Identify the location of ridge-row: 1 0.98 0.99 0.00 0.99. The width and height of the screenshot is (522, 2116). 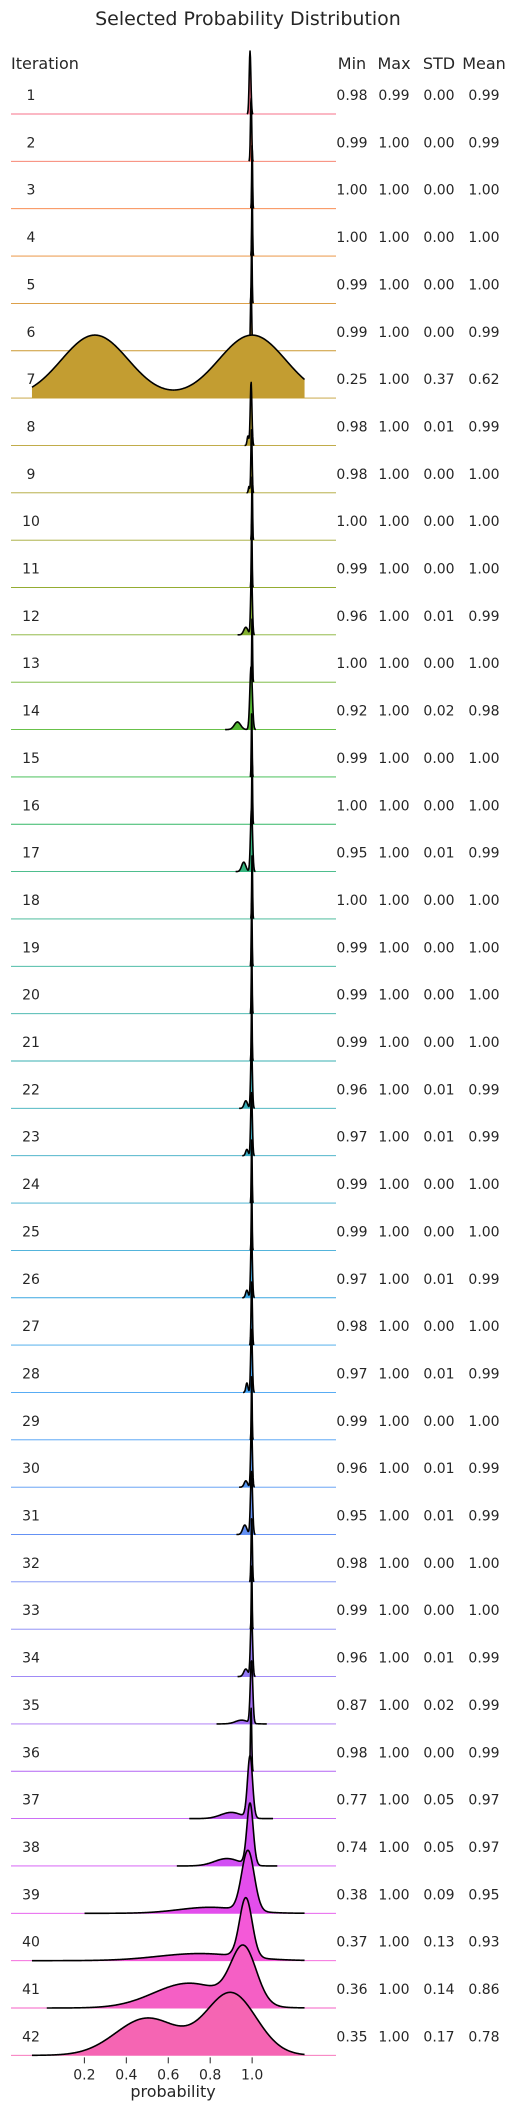
(255, 82).